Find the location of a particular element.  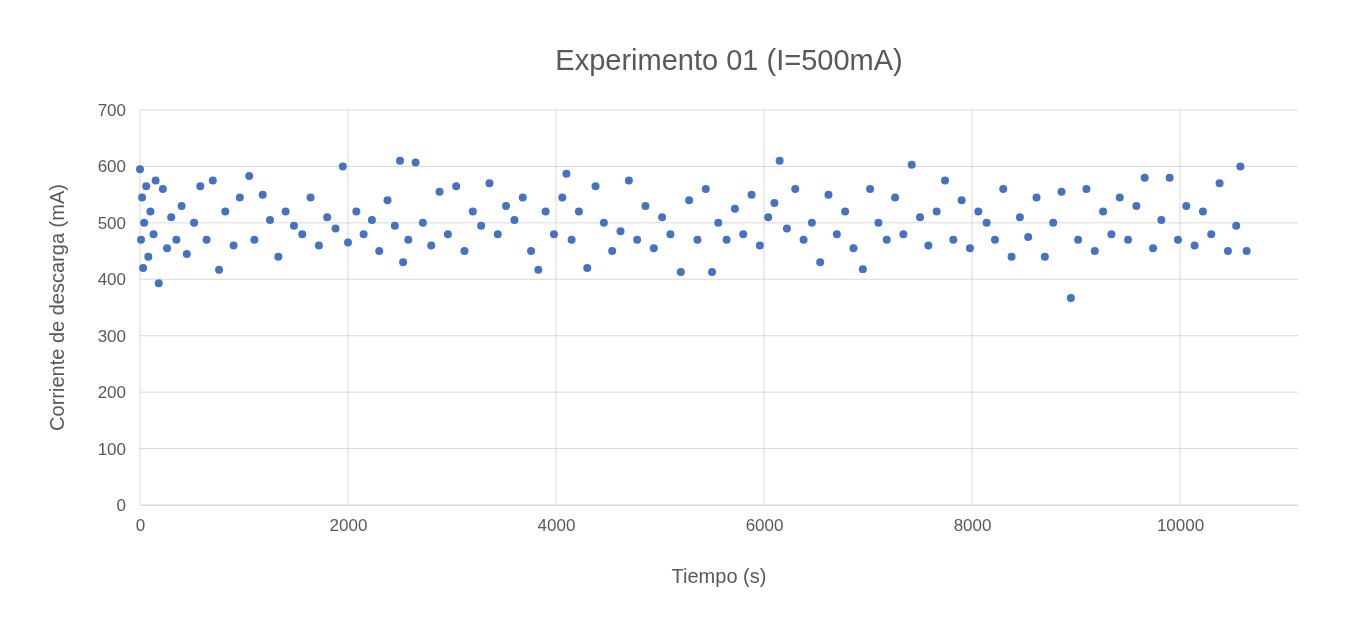

chart-title: Experimento 01 (I=500mA) is located at coordinates (729, 60).